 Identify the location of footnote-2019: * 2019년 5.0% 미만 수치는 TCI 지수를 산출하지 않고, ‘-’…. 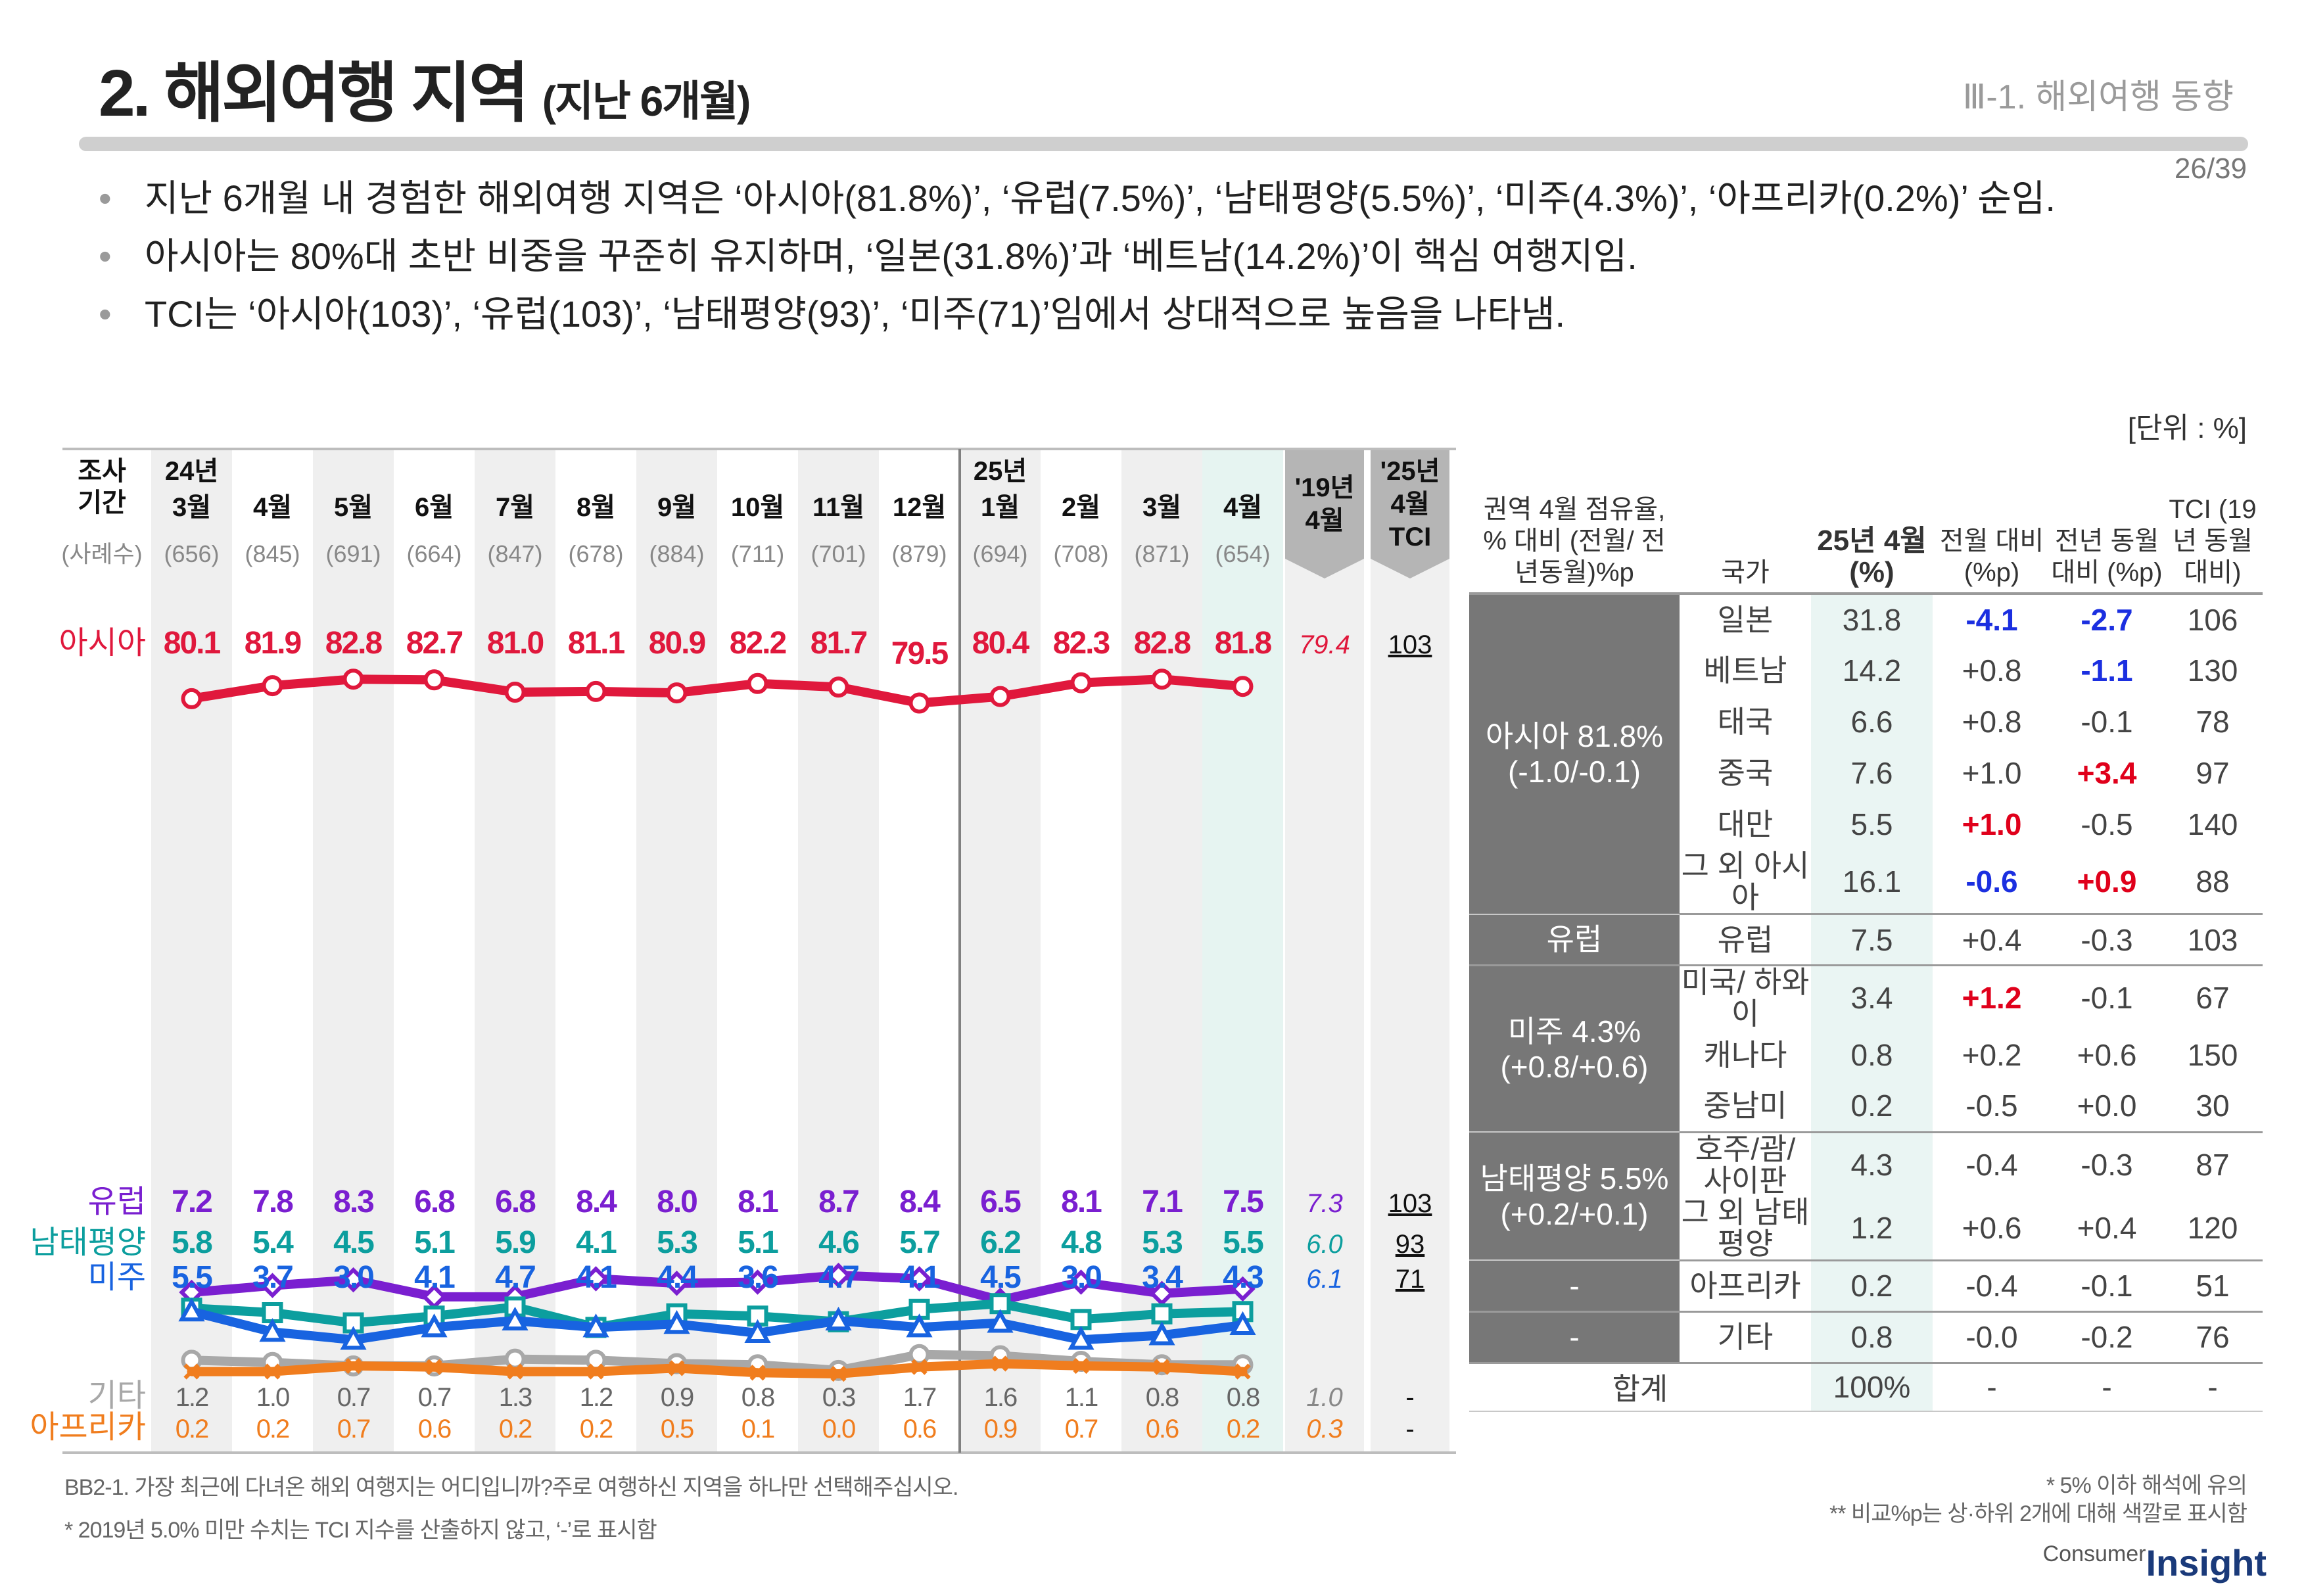
(360, 1530).